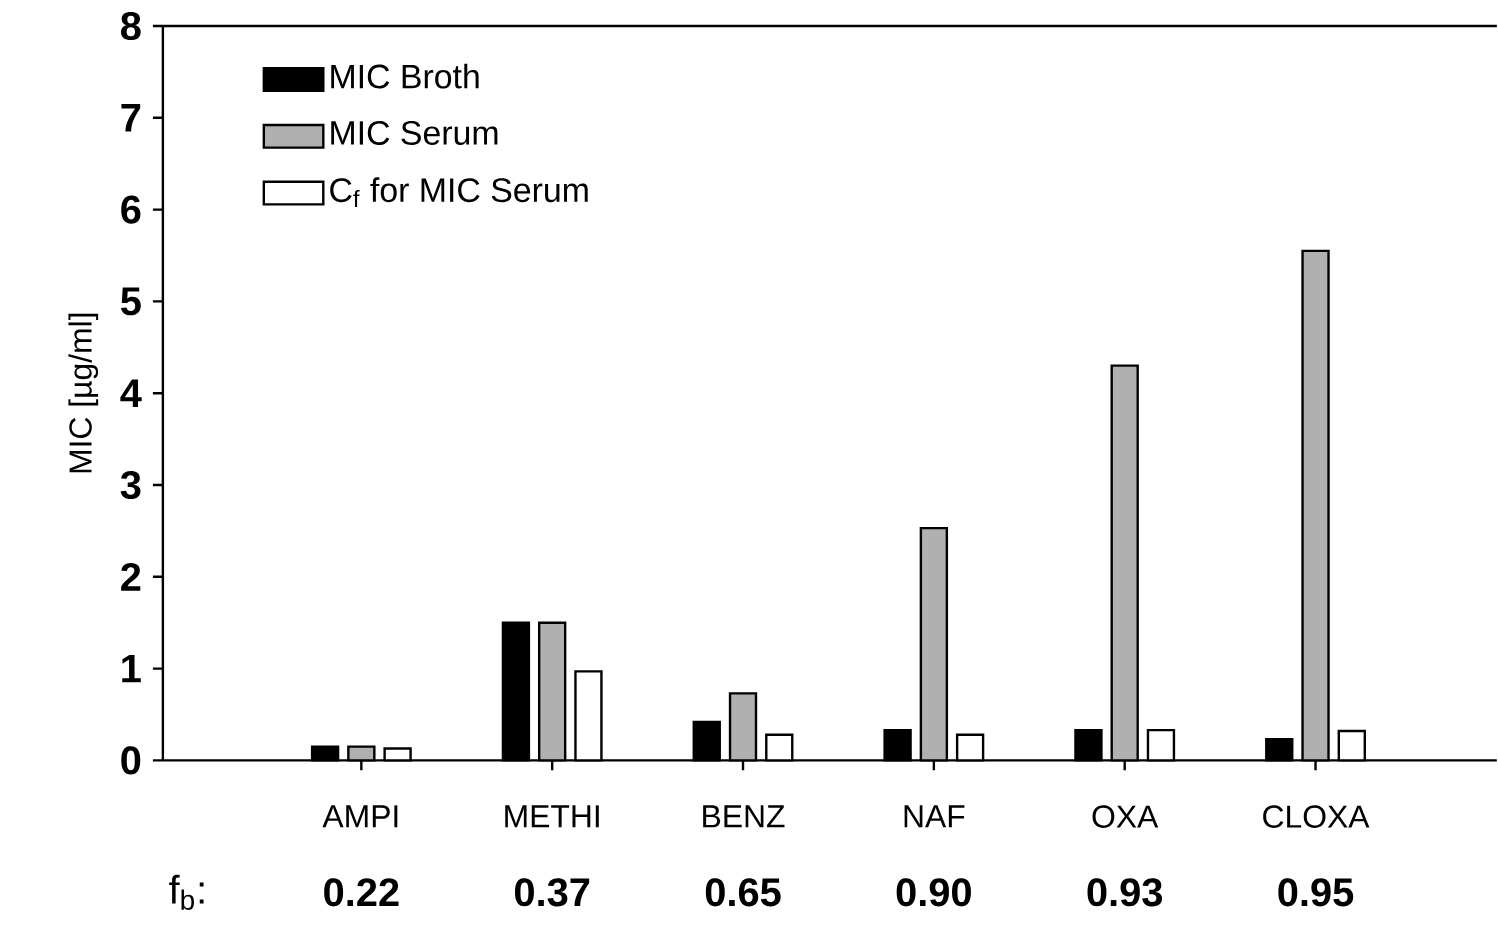 Image resolution: width=1498 pixels, height=928 pixels. What do you see at coordinates (131, 25) in the screenshot?
I see `y-tick-label: 8` at bounding box center [131, 25].